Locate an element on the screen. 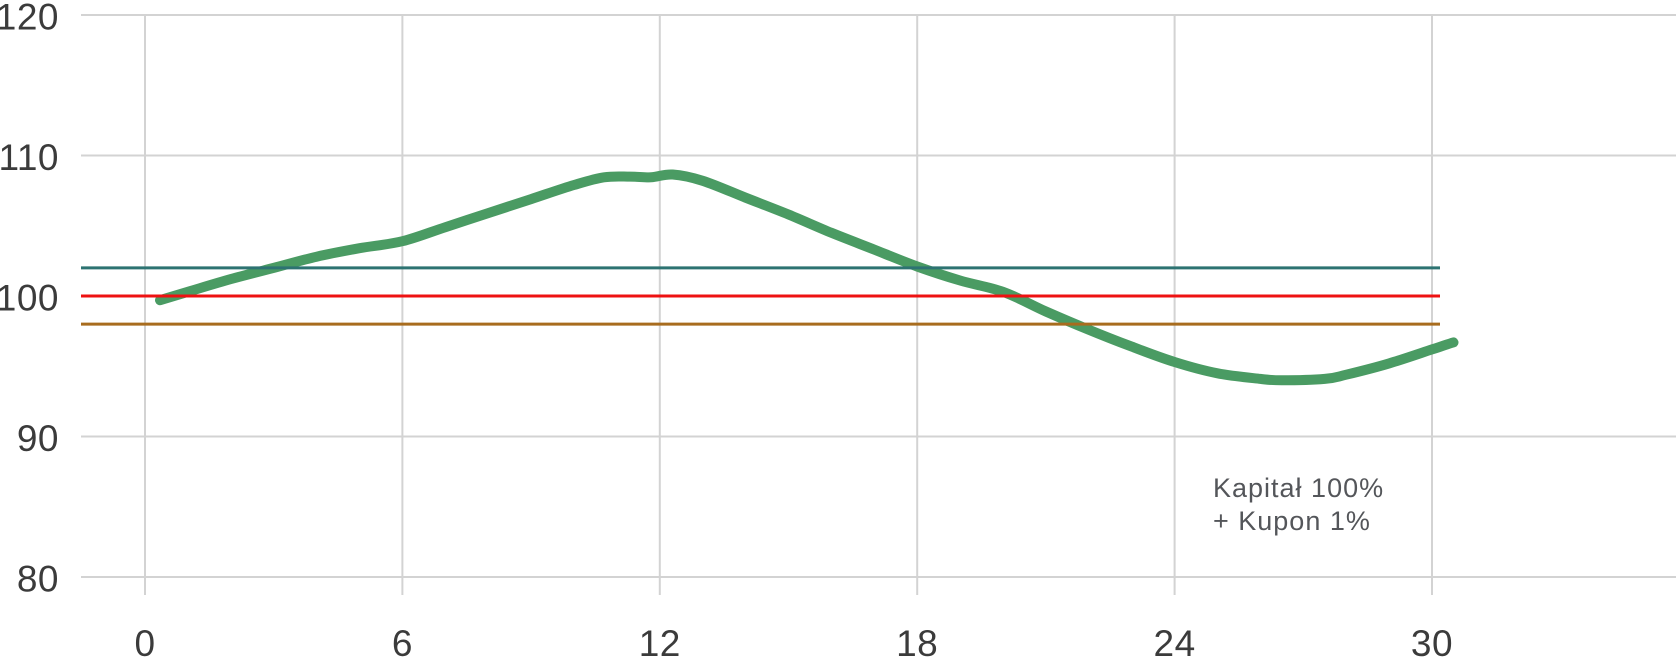 The image size is (1676, 659). y-tick-label-100: 100 is located at coordinates (29, 298).